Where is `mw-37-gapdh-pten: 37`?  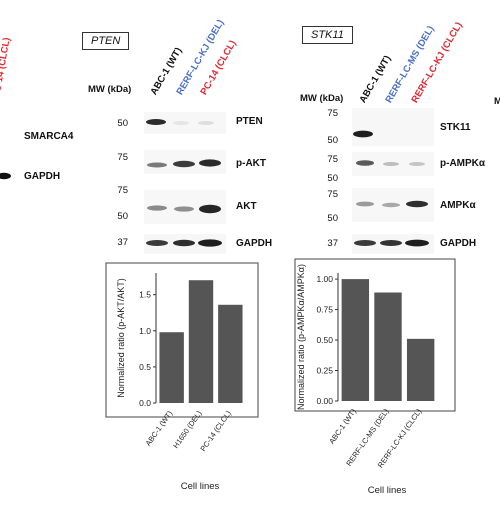
mw-37-gapdh-pten: 37 is located at coordinates (122, 242).